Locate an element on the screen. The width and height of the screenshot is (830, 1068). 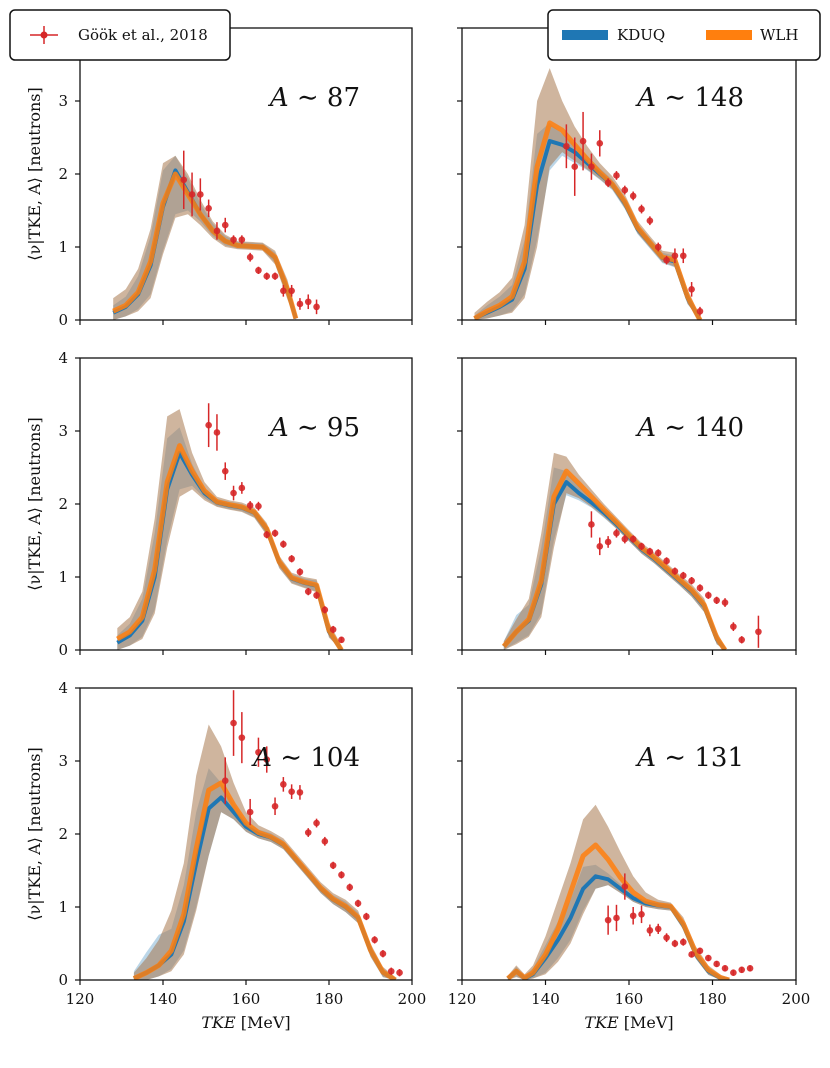
panel: A ∼ 148 is located at coordinates (627, 176).